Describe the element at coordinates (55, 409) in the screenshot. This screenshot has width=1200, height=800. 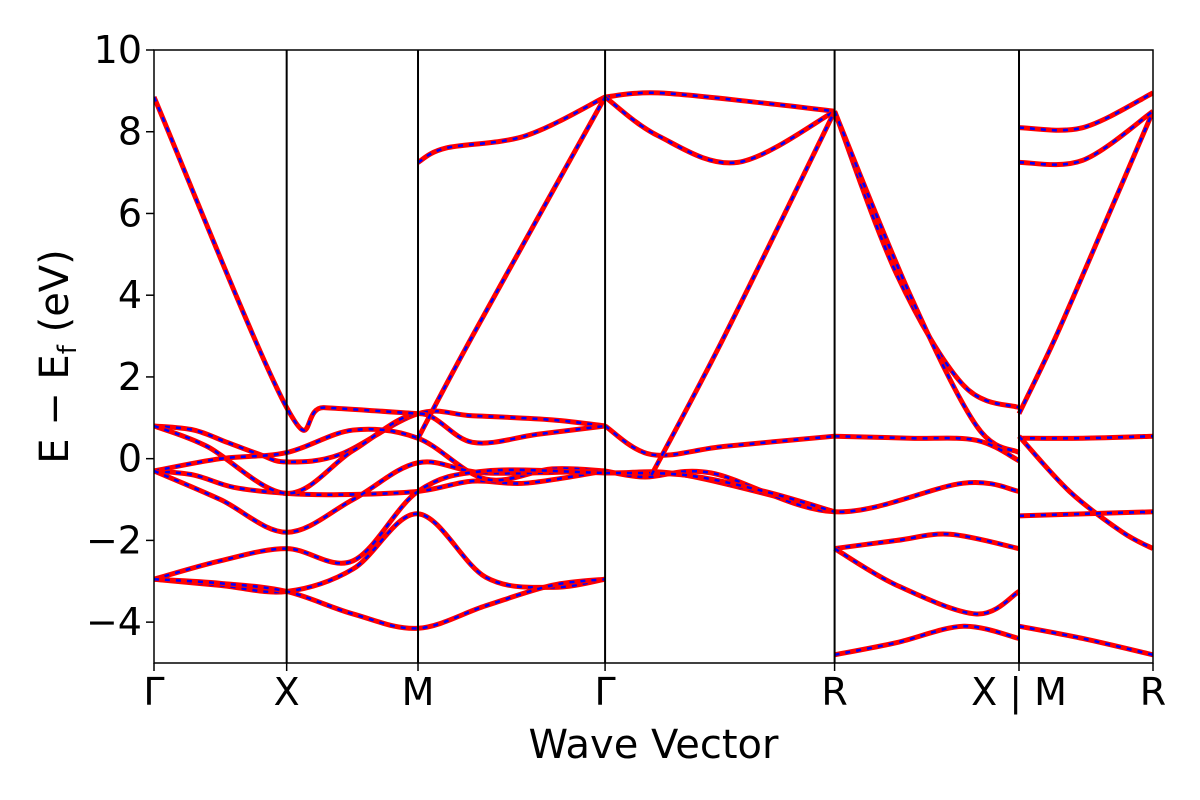
I see `y-axis-label-main: E − E` at that location.